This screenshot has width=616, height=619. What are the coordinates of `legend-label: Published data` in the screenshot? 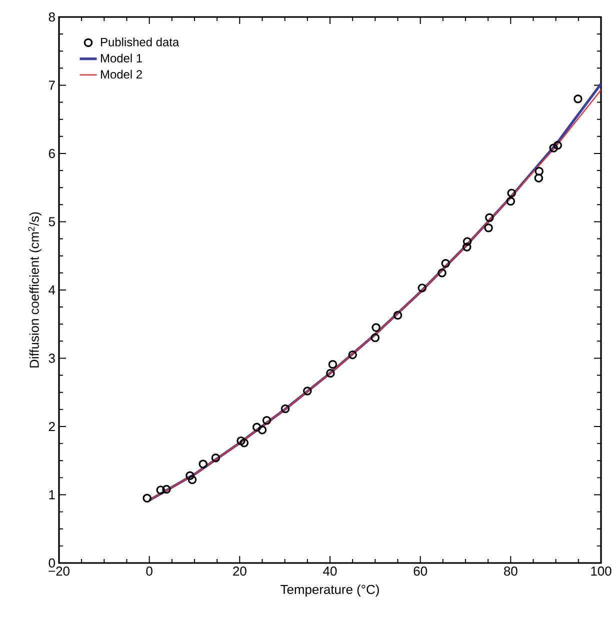 It's located at (140, 42).